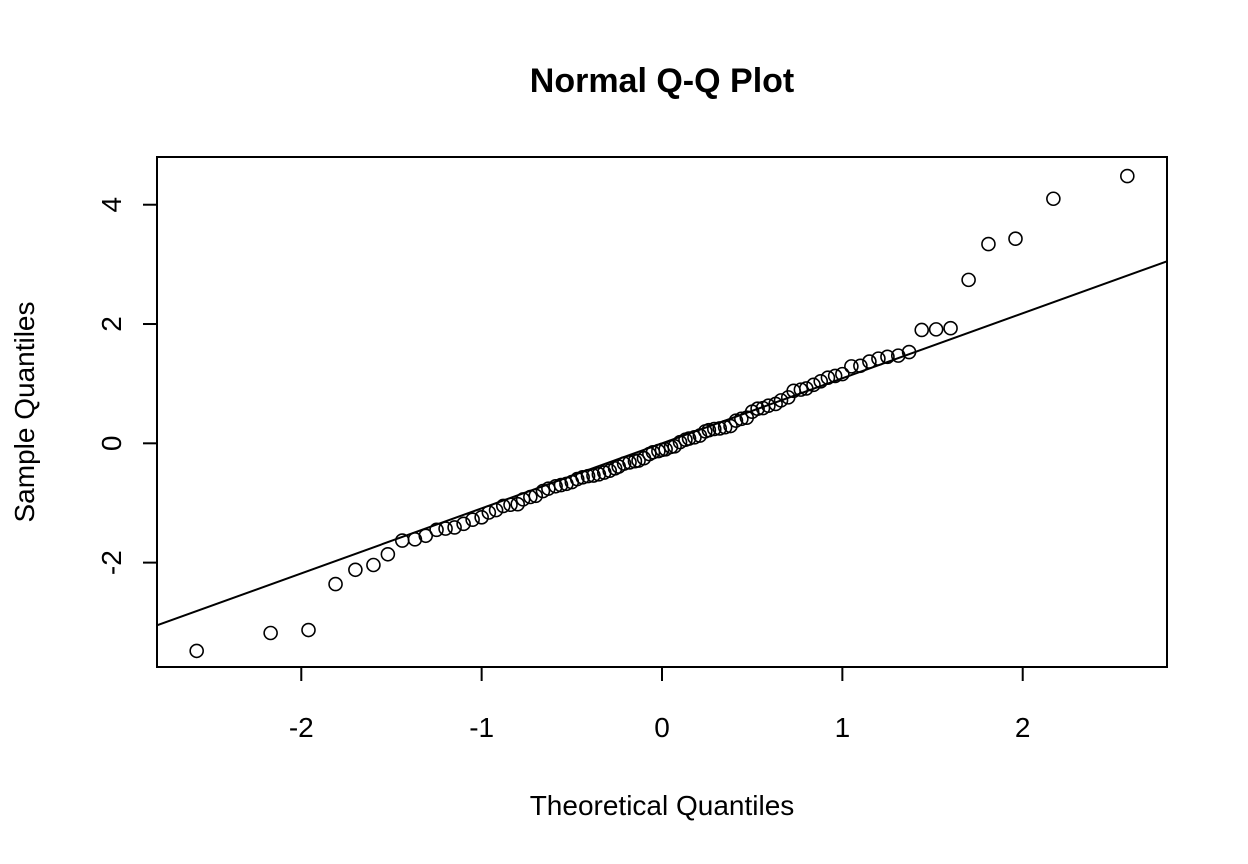  What do you see at coordinates (127, 386) in the screenshot?
I see `y-axis: -2 0 2 4` at bounding box center [127, 386].